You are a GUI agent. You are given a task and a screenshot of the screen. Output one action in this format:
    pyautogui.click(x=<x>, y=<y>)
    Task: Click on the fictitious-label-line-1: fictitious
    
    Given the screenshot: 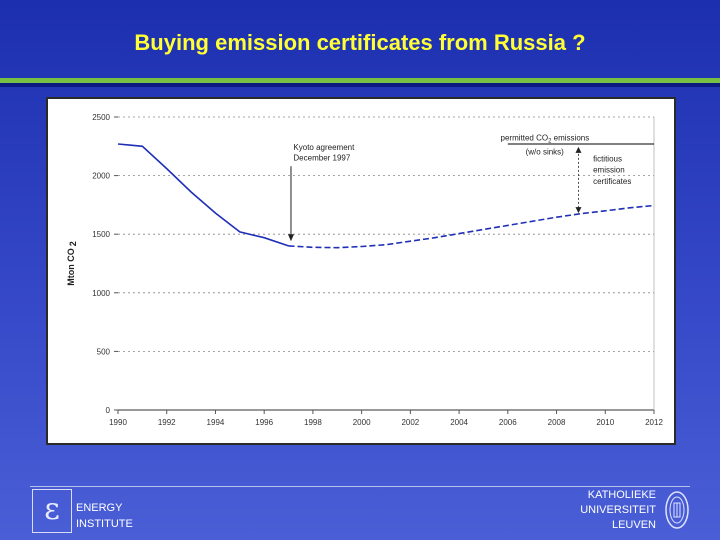 What is the action you would take?
    pyautogui.click(x=607, y=159)
    